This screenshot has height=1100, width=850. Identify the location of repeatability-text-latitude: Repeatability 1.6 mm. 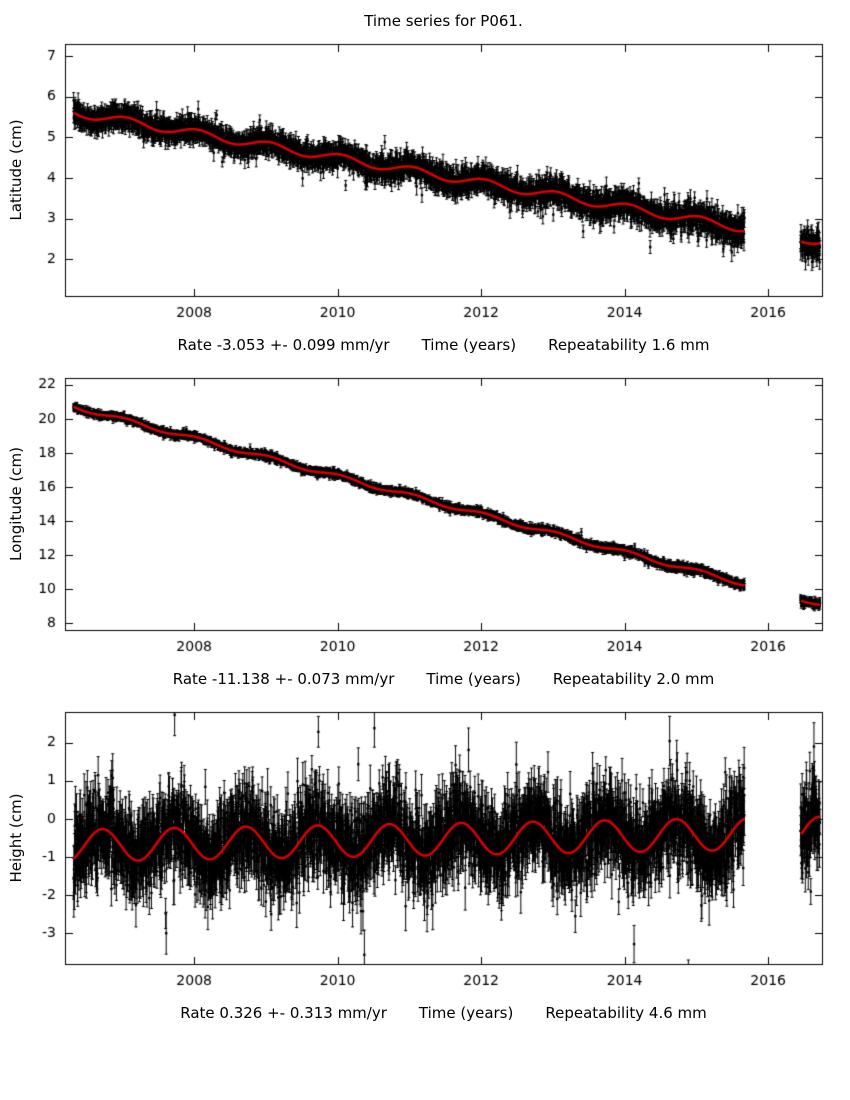
(629, 345).